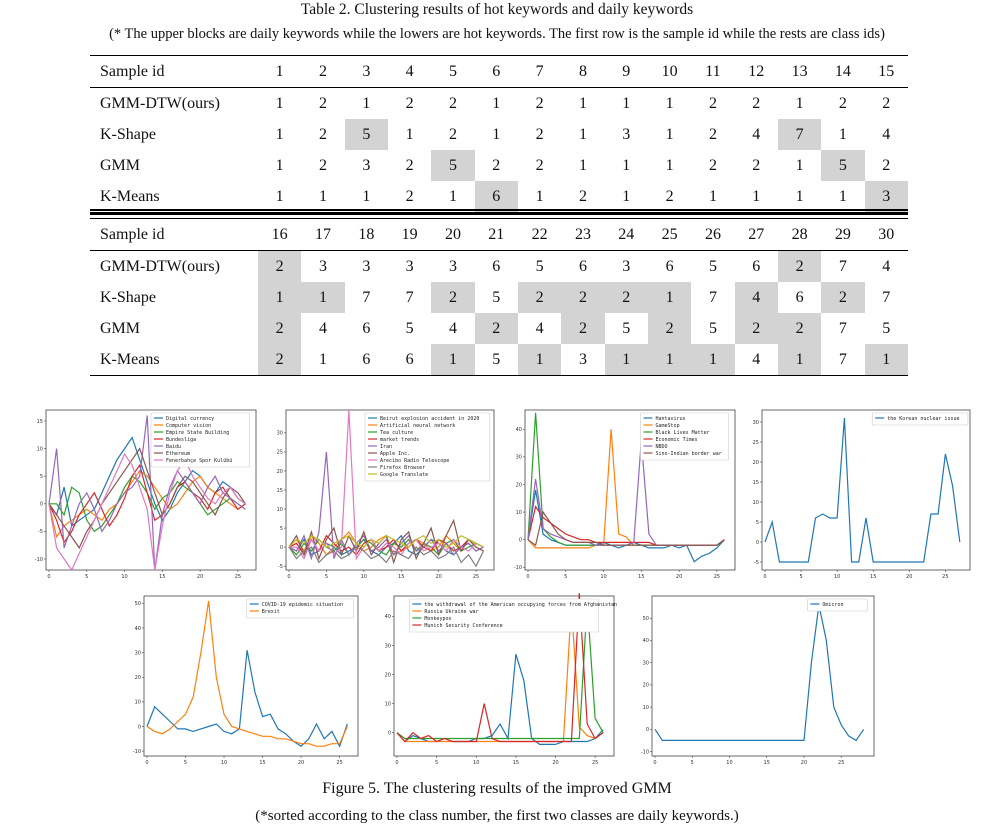  I want to click on legend-label: market trends, so click(399, 440).